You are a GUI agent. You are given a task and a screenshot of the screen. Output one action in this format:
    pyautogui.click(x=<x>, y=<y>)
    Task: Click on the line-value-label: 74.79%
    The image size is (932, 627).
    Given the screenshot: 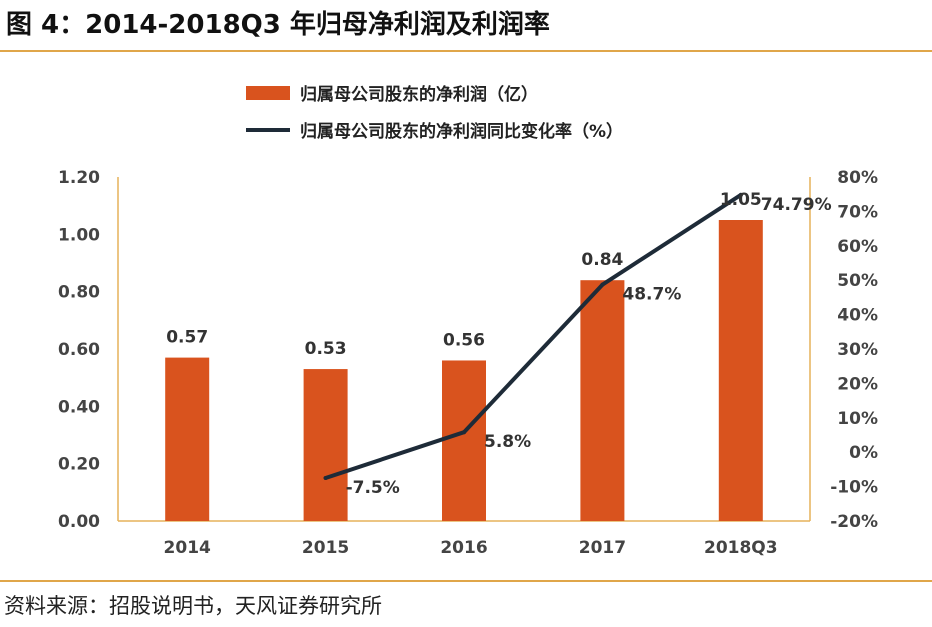 What is the action you would take?
    pyautogui.click(x=796, y=205)
    